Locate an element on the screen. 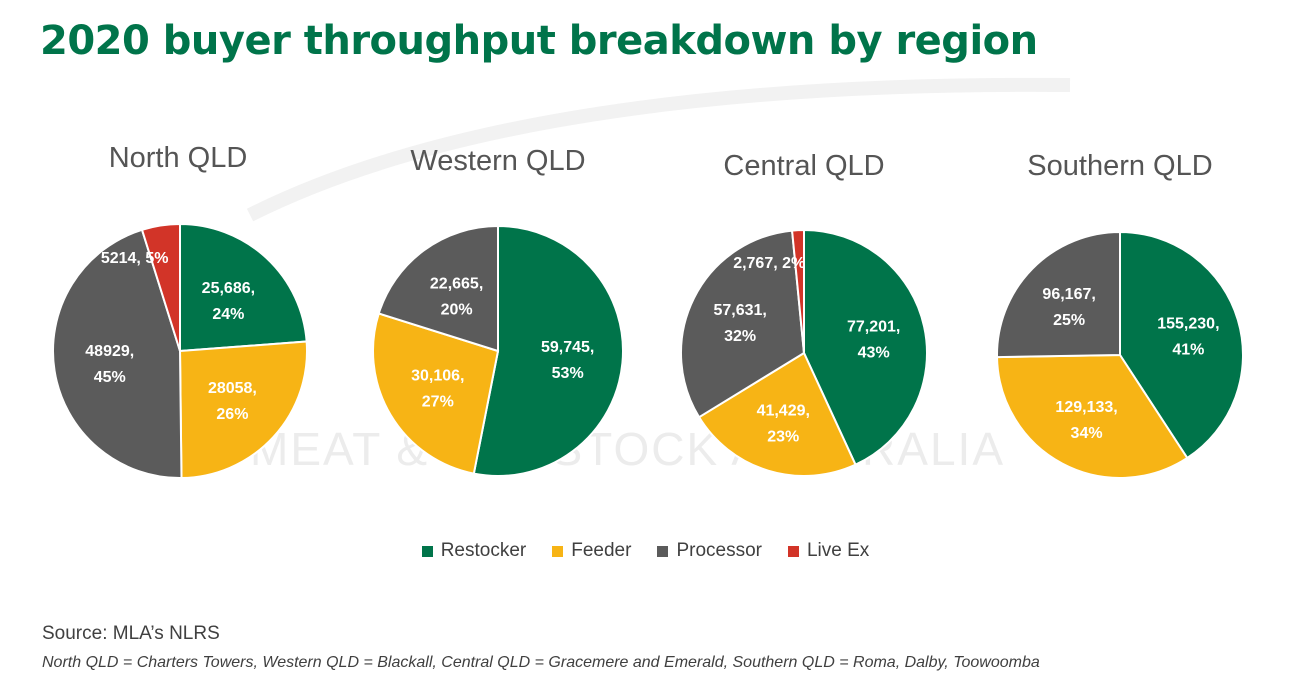 The image size is (1291, 691). data-label-processor: 96,167, 25% is located at coordinates (1068, 307).